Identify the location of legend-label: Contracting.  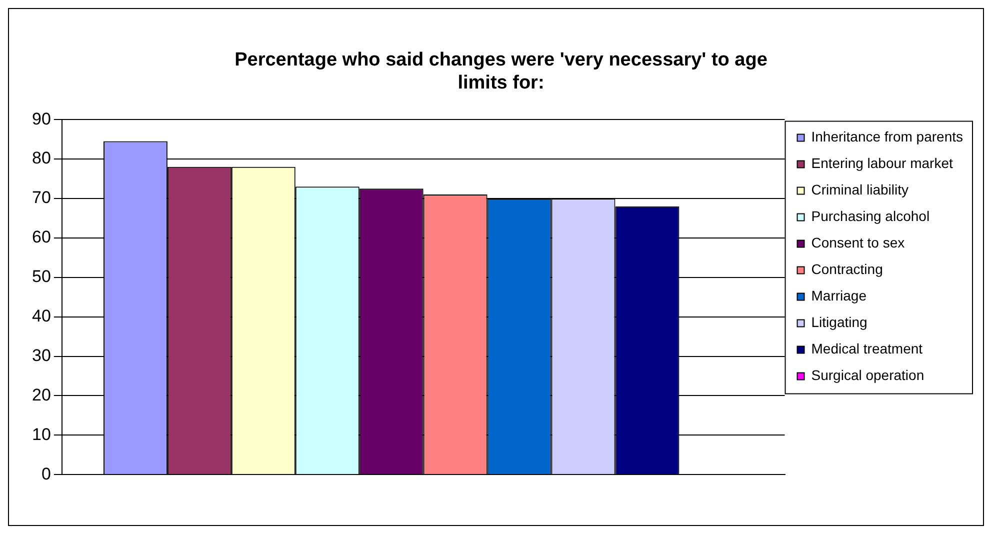
(847, 269).